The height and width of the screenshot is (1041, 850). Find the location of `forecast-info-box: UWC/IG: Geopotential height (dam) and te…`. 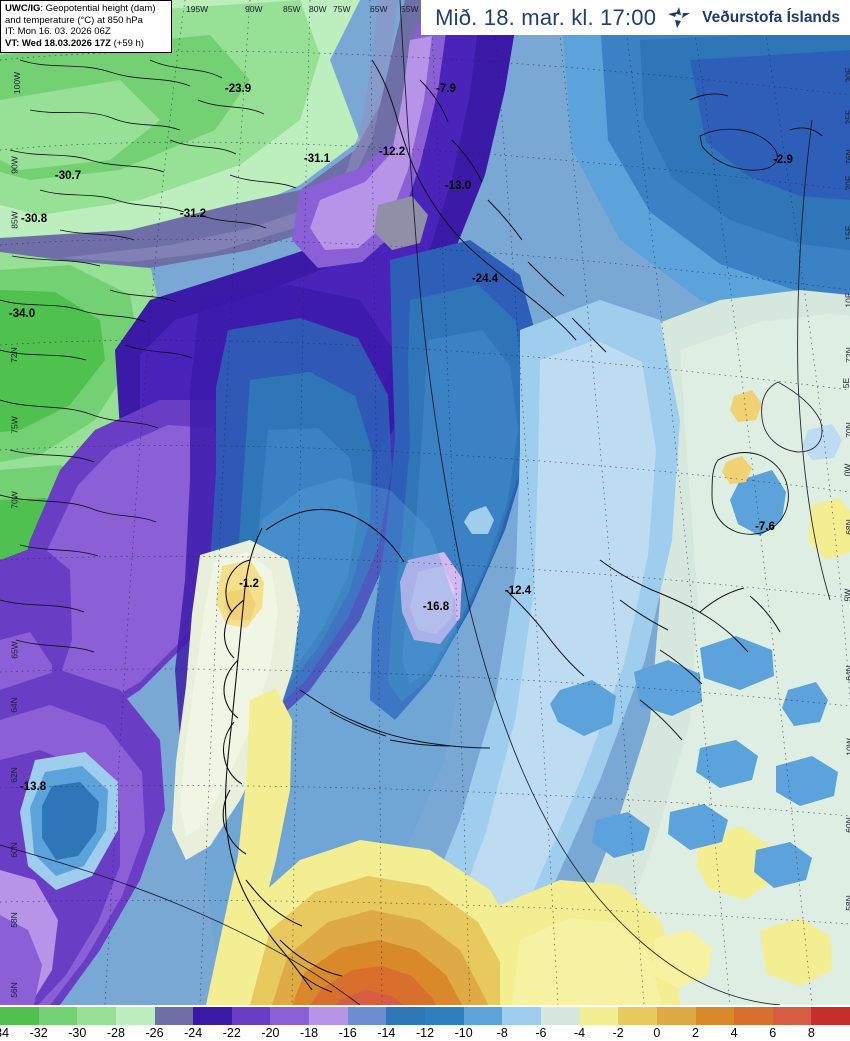

forecast-info-box: UWC/IG: Geopotential height (dam) and te… is located at coordinates (86, 27).